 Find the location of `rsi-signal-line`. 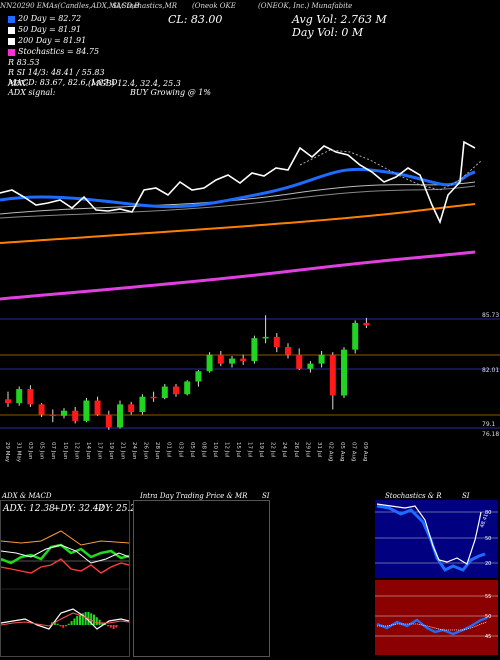

rsi-signal-line is located at coordinates (432, 626).